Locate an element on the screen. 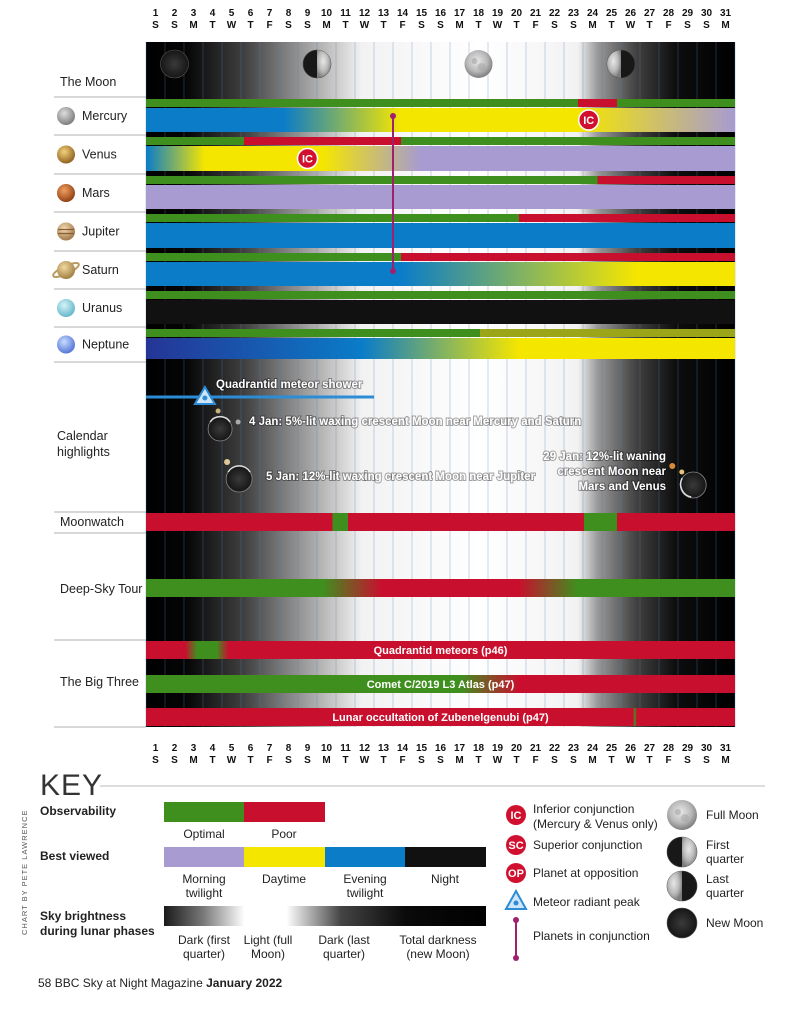  day-number: 6 is located at coordinates (251, 13).